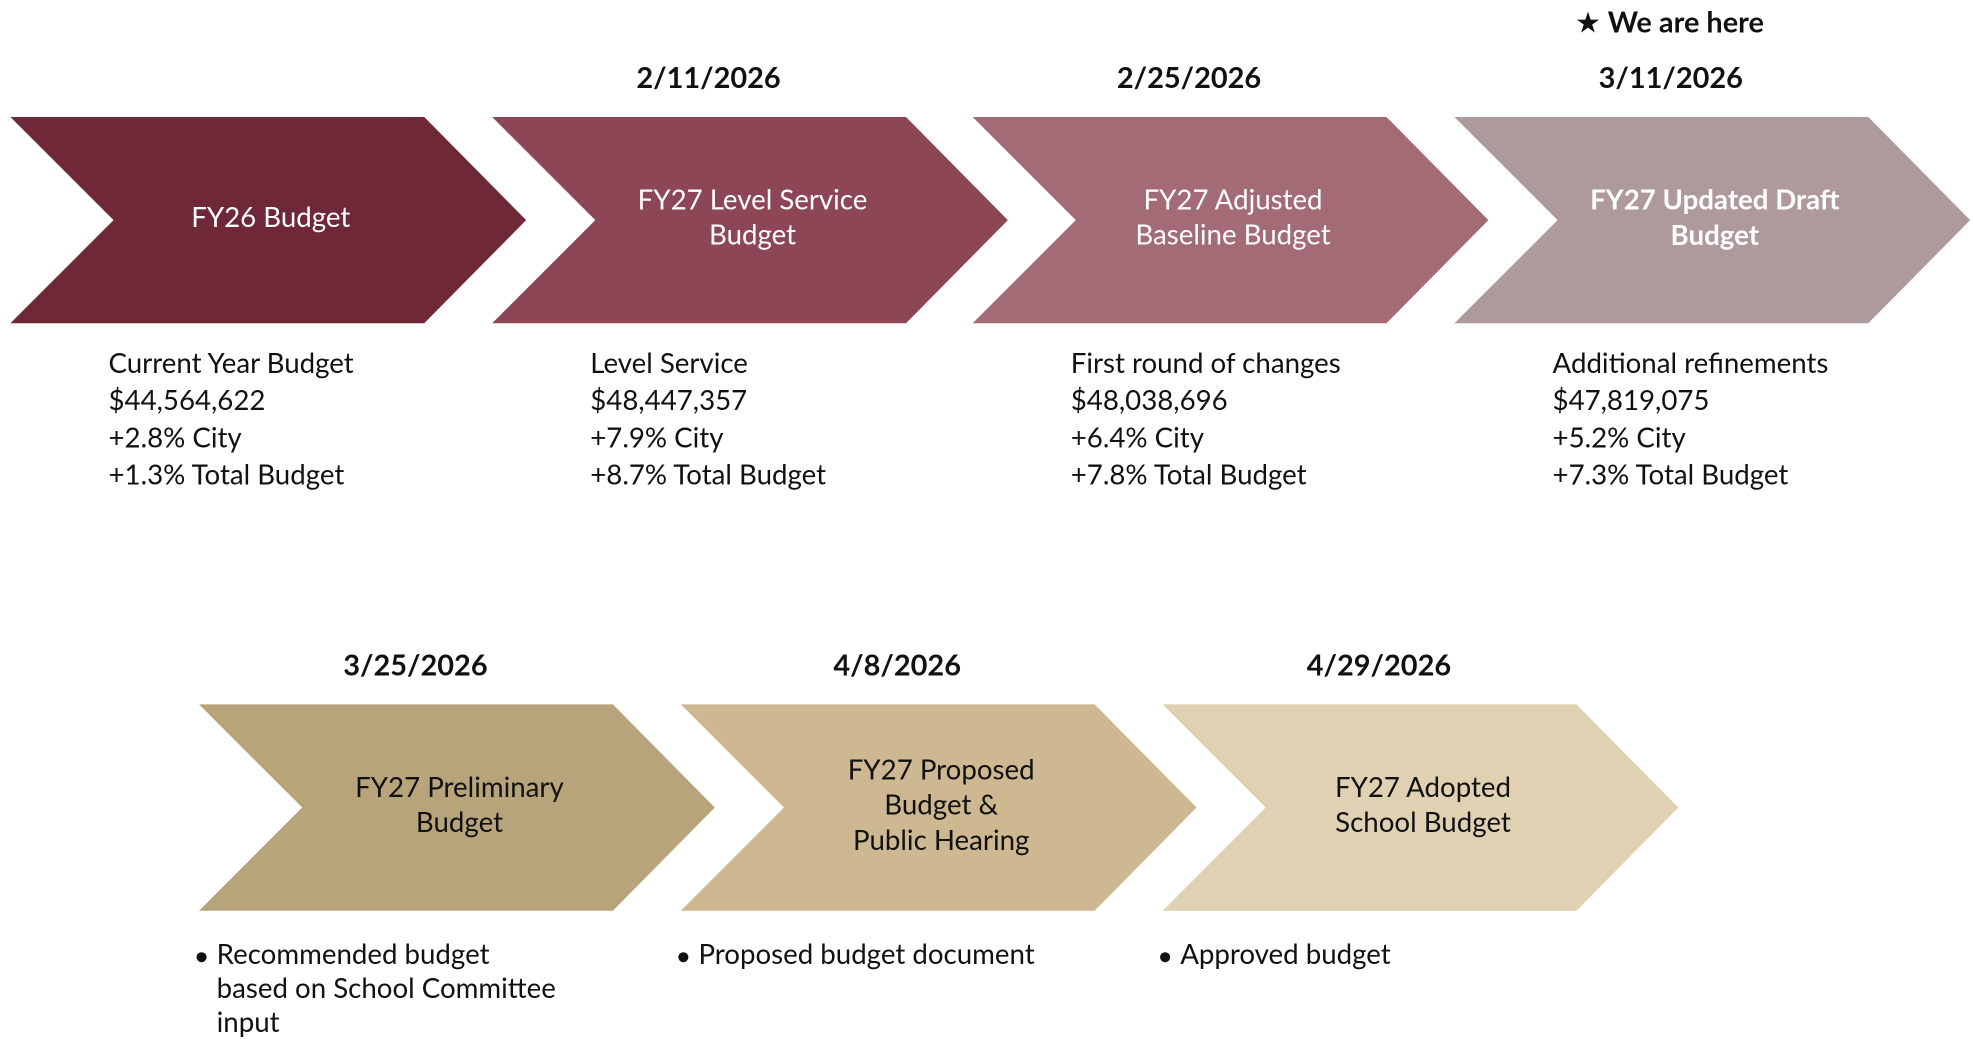 This screenshot has height=1039, width=1973. Describe the element at coordinates (1620, 436) in the screenshot. I see `step-detail: +5.2% City` at that location.